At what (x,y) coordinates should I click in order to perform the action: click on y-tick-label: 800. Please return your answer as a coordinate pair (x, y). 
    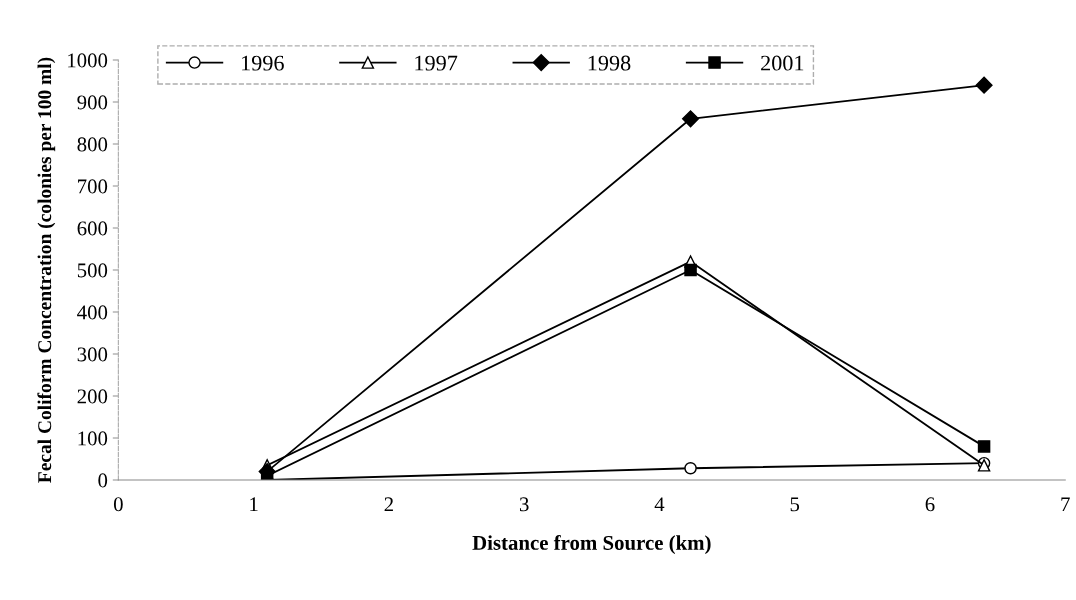
    Looking at the image, I should click on (92, 144).